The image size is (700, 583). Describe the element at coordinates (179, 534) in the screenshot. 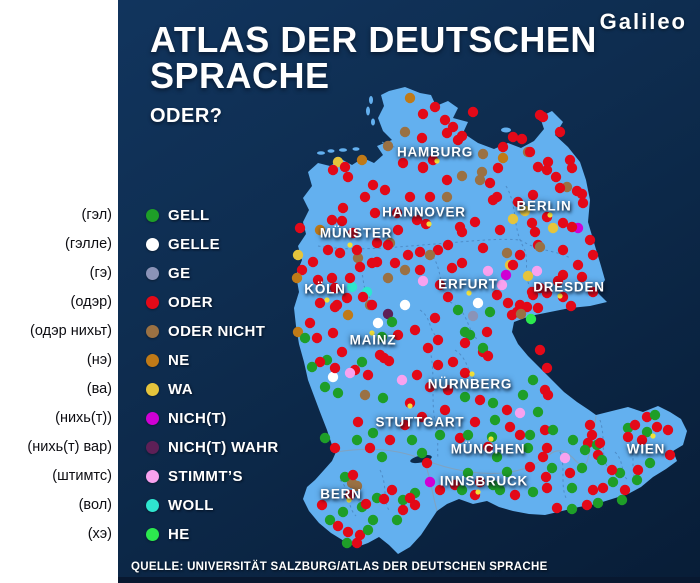

I see `legend-label-he: HE` at that location.